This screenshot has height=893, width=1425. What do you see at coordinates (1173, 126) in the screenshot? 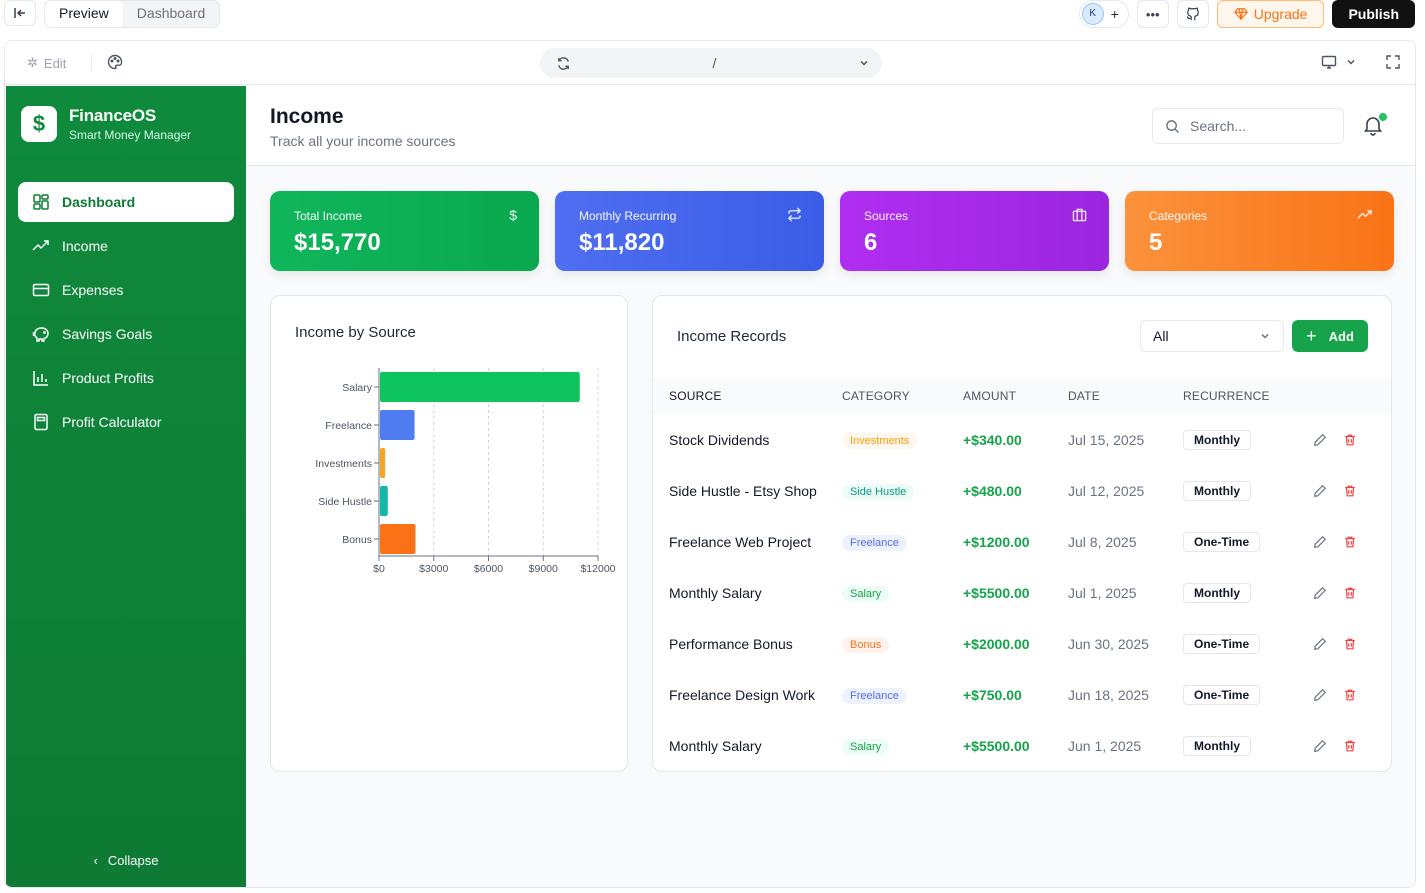
I see `search-icon` at bounding box center [1173, 126].